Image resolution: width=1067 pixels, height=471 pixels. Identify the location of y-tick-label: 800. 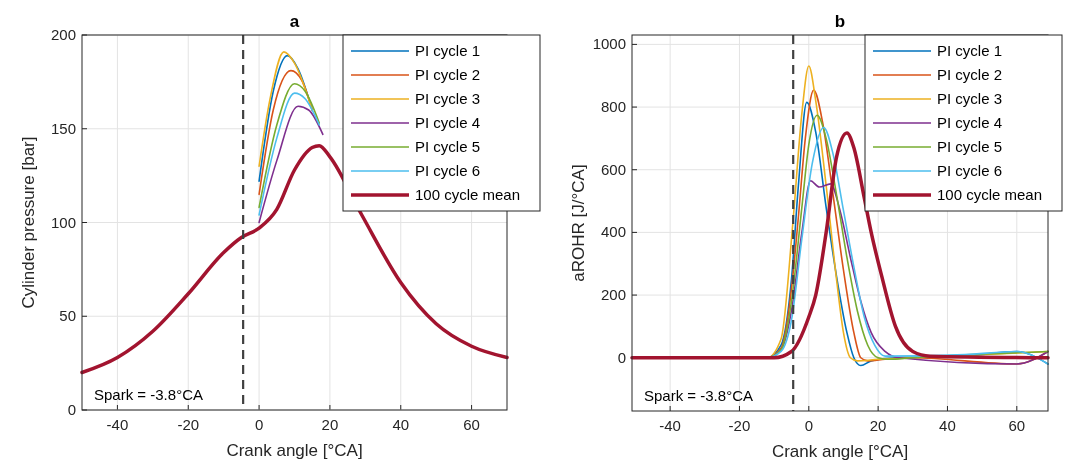
(613, 107).